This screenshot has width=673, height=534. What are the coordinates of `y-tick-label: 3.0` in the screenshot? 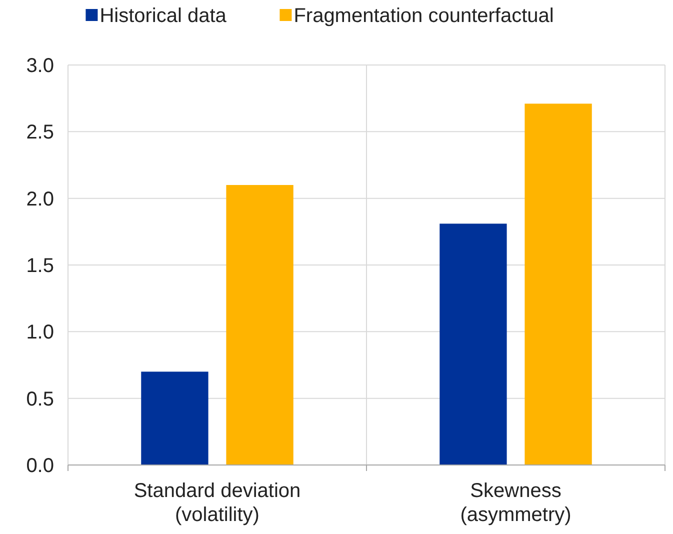 It's located at (40, 66).